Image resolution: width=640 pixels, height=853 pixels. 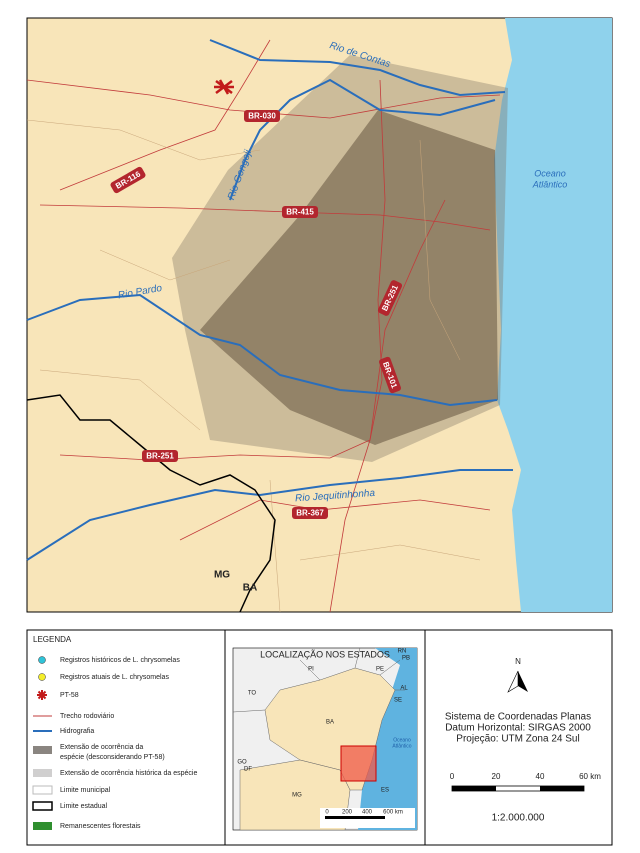 I want to click on inset-ocean, so click(x=387, y=739).